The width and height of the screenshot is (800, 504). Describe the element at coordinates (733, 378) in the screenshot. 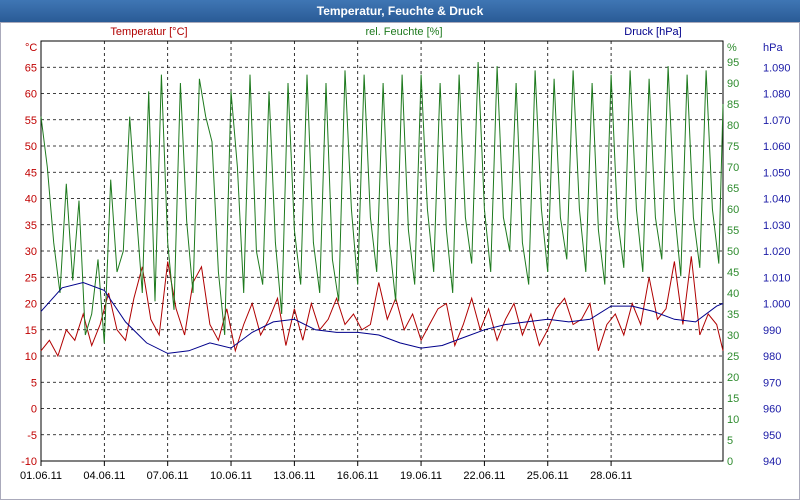

I see `humidity-tick-label: 20` at that location.